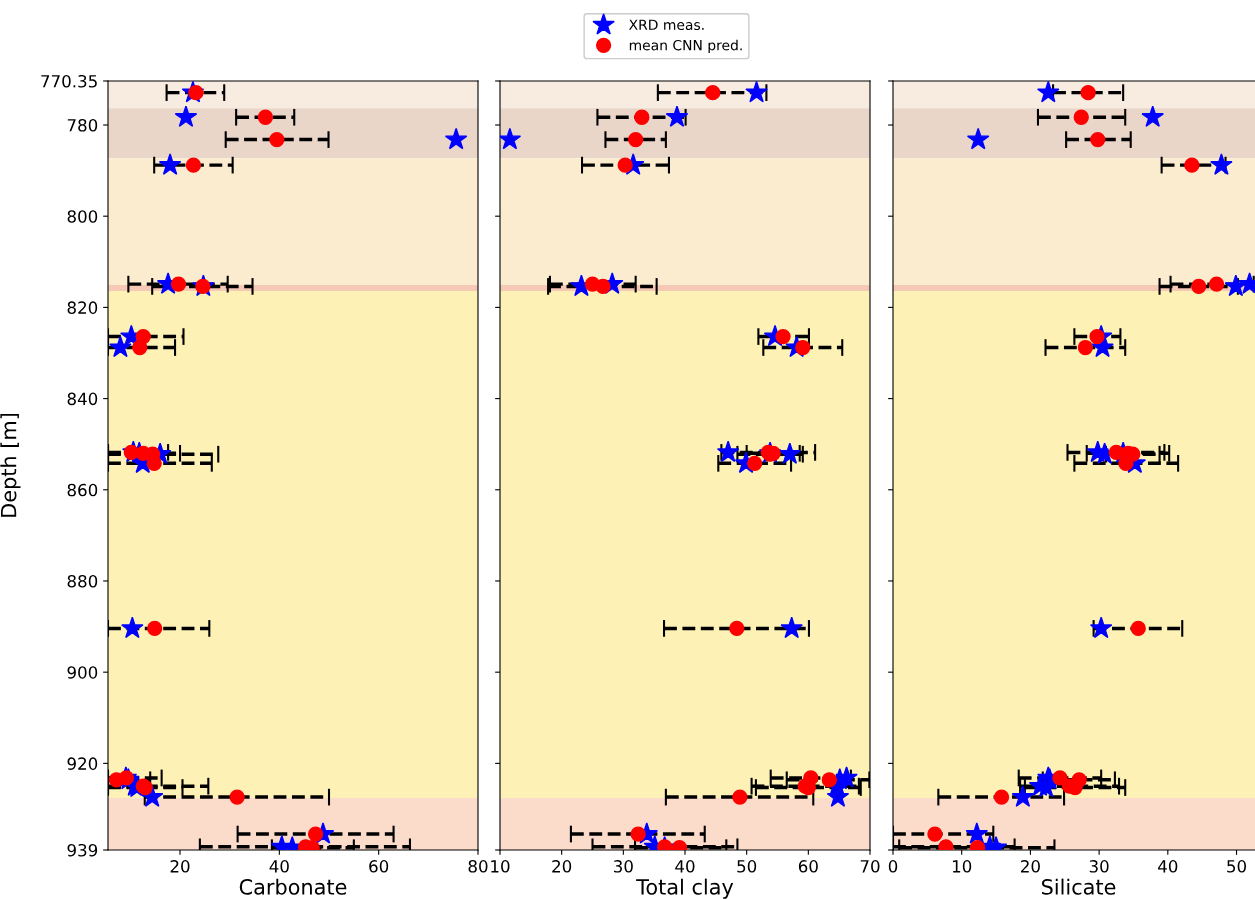 This screenshot has width=1255, height=899. Describe the element at coordinates (478, 866) in the screenshot. I see `x-tick-label: 80` at that location.